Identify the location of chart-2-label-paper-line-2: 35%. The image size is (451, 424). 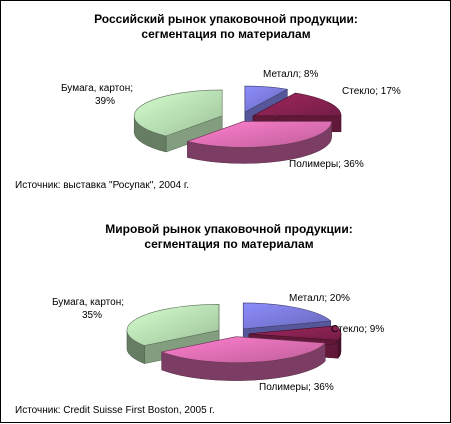
(92, 315).